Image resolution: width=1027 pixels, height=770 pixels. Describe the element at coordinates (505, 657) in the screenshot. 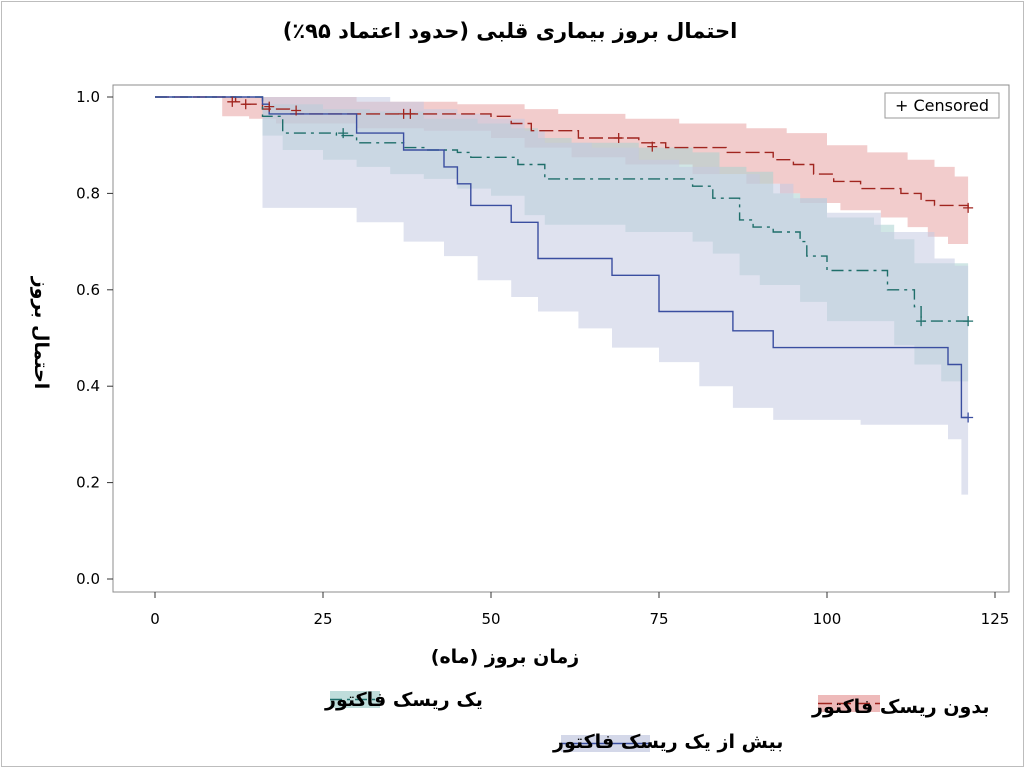

I see `x-axis-label: زمان بروز (ماه)` at that location.